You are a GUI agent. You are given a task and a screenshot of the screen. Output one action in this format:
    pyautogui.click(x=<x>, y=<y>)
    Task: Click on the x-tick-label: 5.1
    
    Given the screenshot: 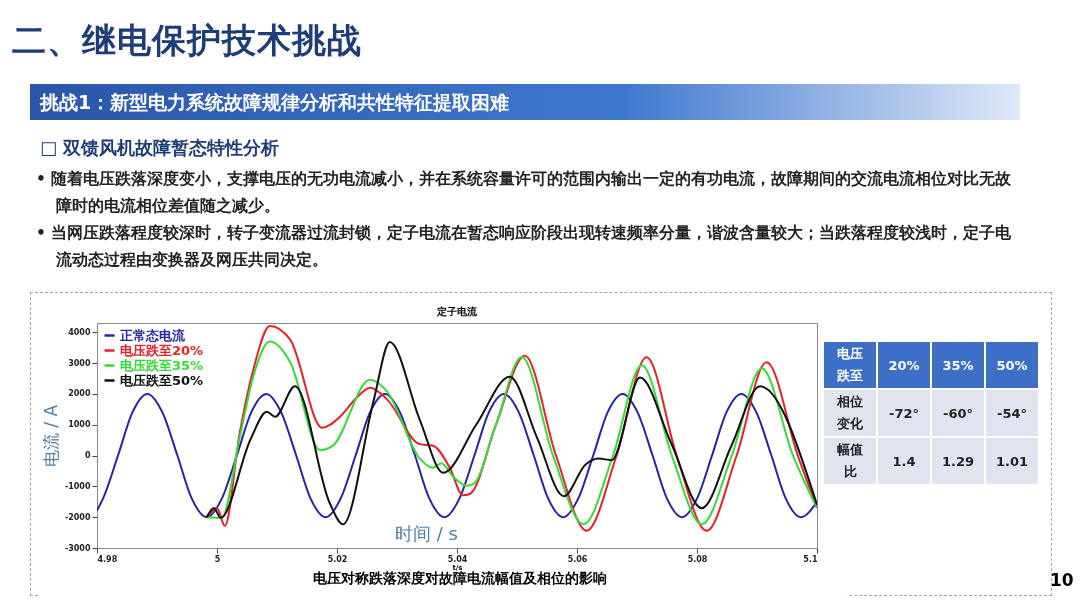 What is the action you would take?
    pyautogui.click(x=810, y=559)
    